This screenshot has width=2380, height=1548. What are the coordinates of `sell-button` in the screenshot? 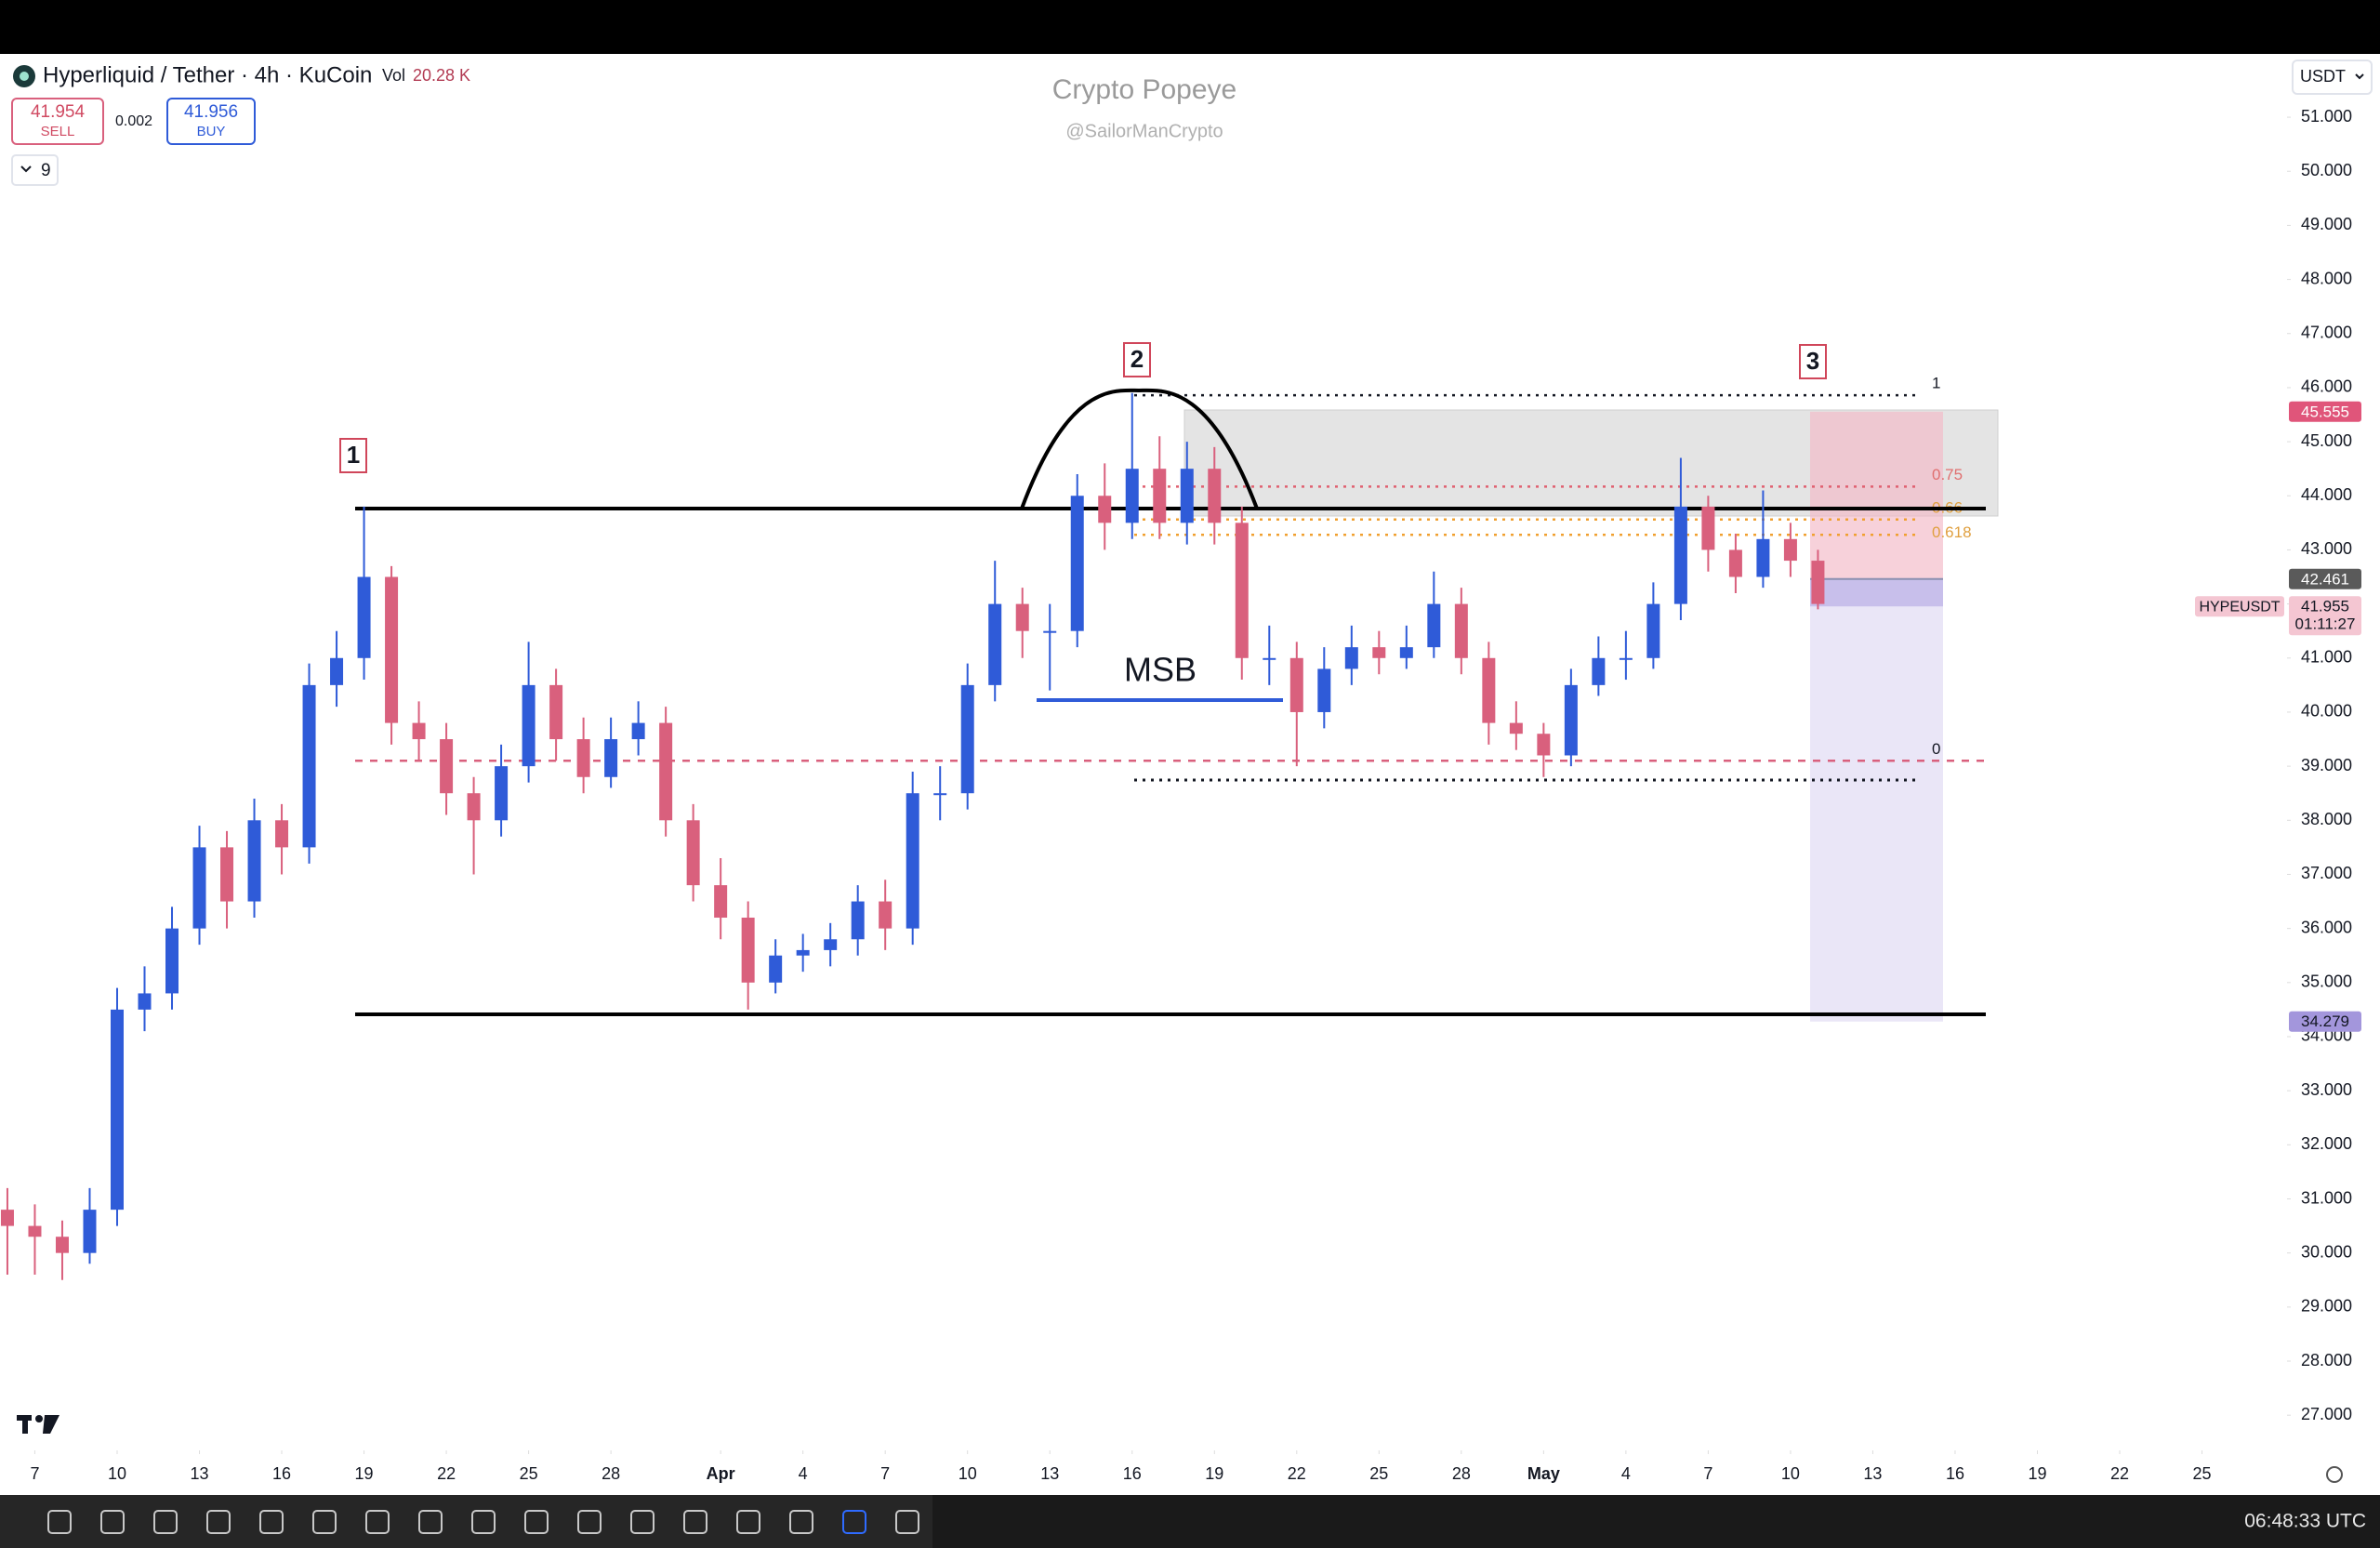 It's located at (57, 121).